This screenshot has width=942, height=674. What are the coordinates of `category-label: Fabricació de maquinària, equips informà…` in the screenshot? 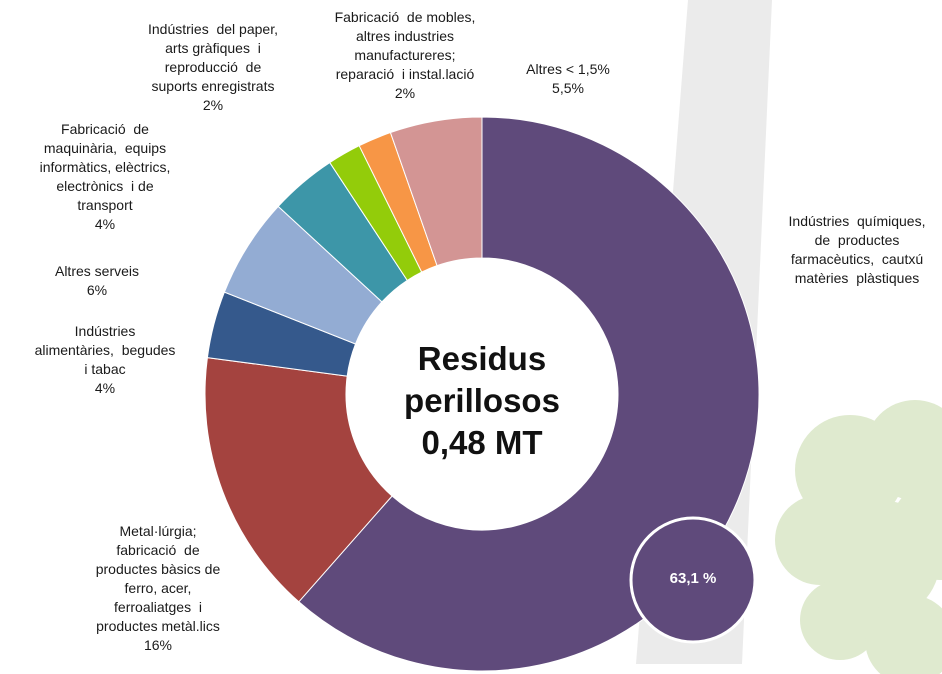 It's located at (105, 167).